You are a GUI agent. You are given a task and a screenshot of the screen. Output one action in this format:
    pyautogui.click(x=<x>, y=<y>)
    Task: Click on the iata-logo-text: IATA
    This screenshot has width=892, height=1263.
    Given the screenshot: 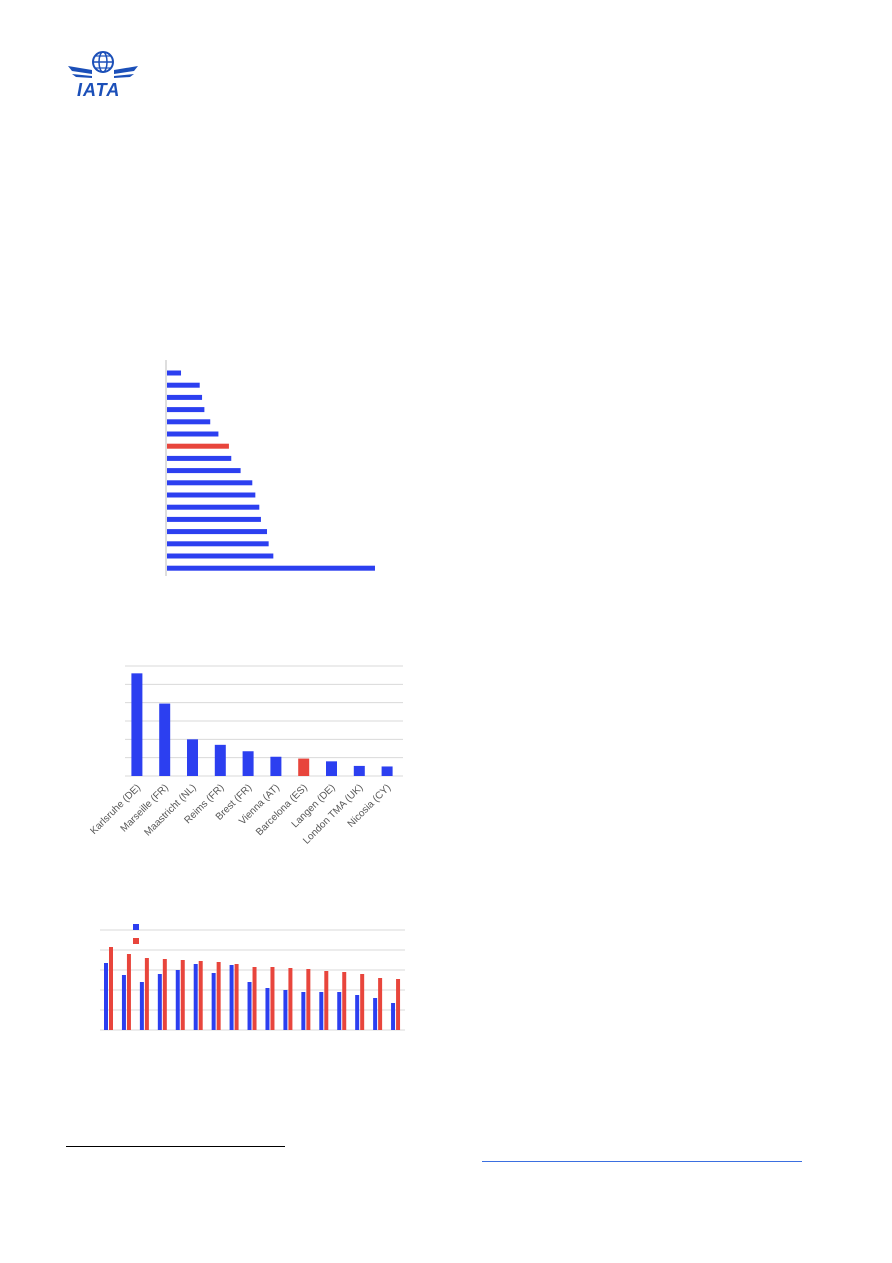 What is the action you would take?
    pyautogui.click(x=99, y=90)
    